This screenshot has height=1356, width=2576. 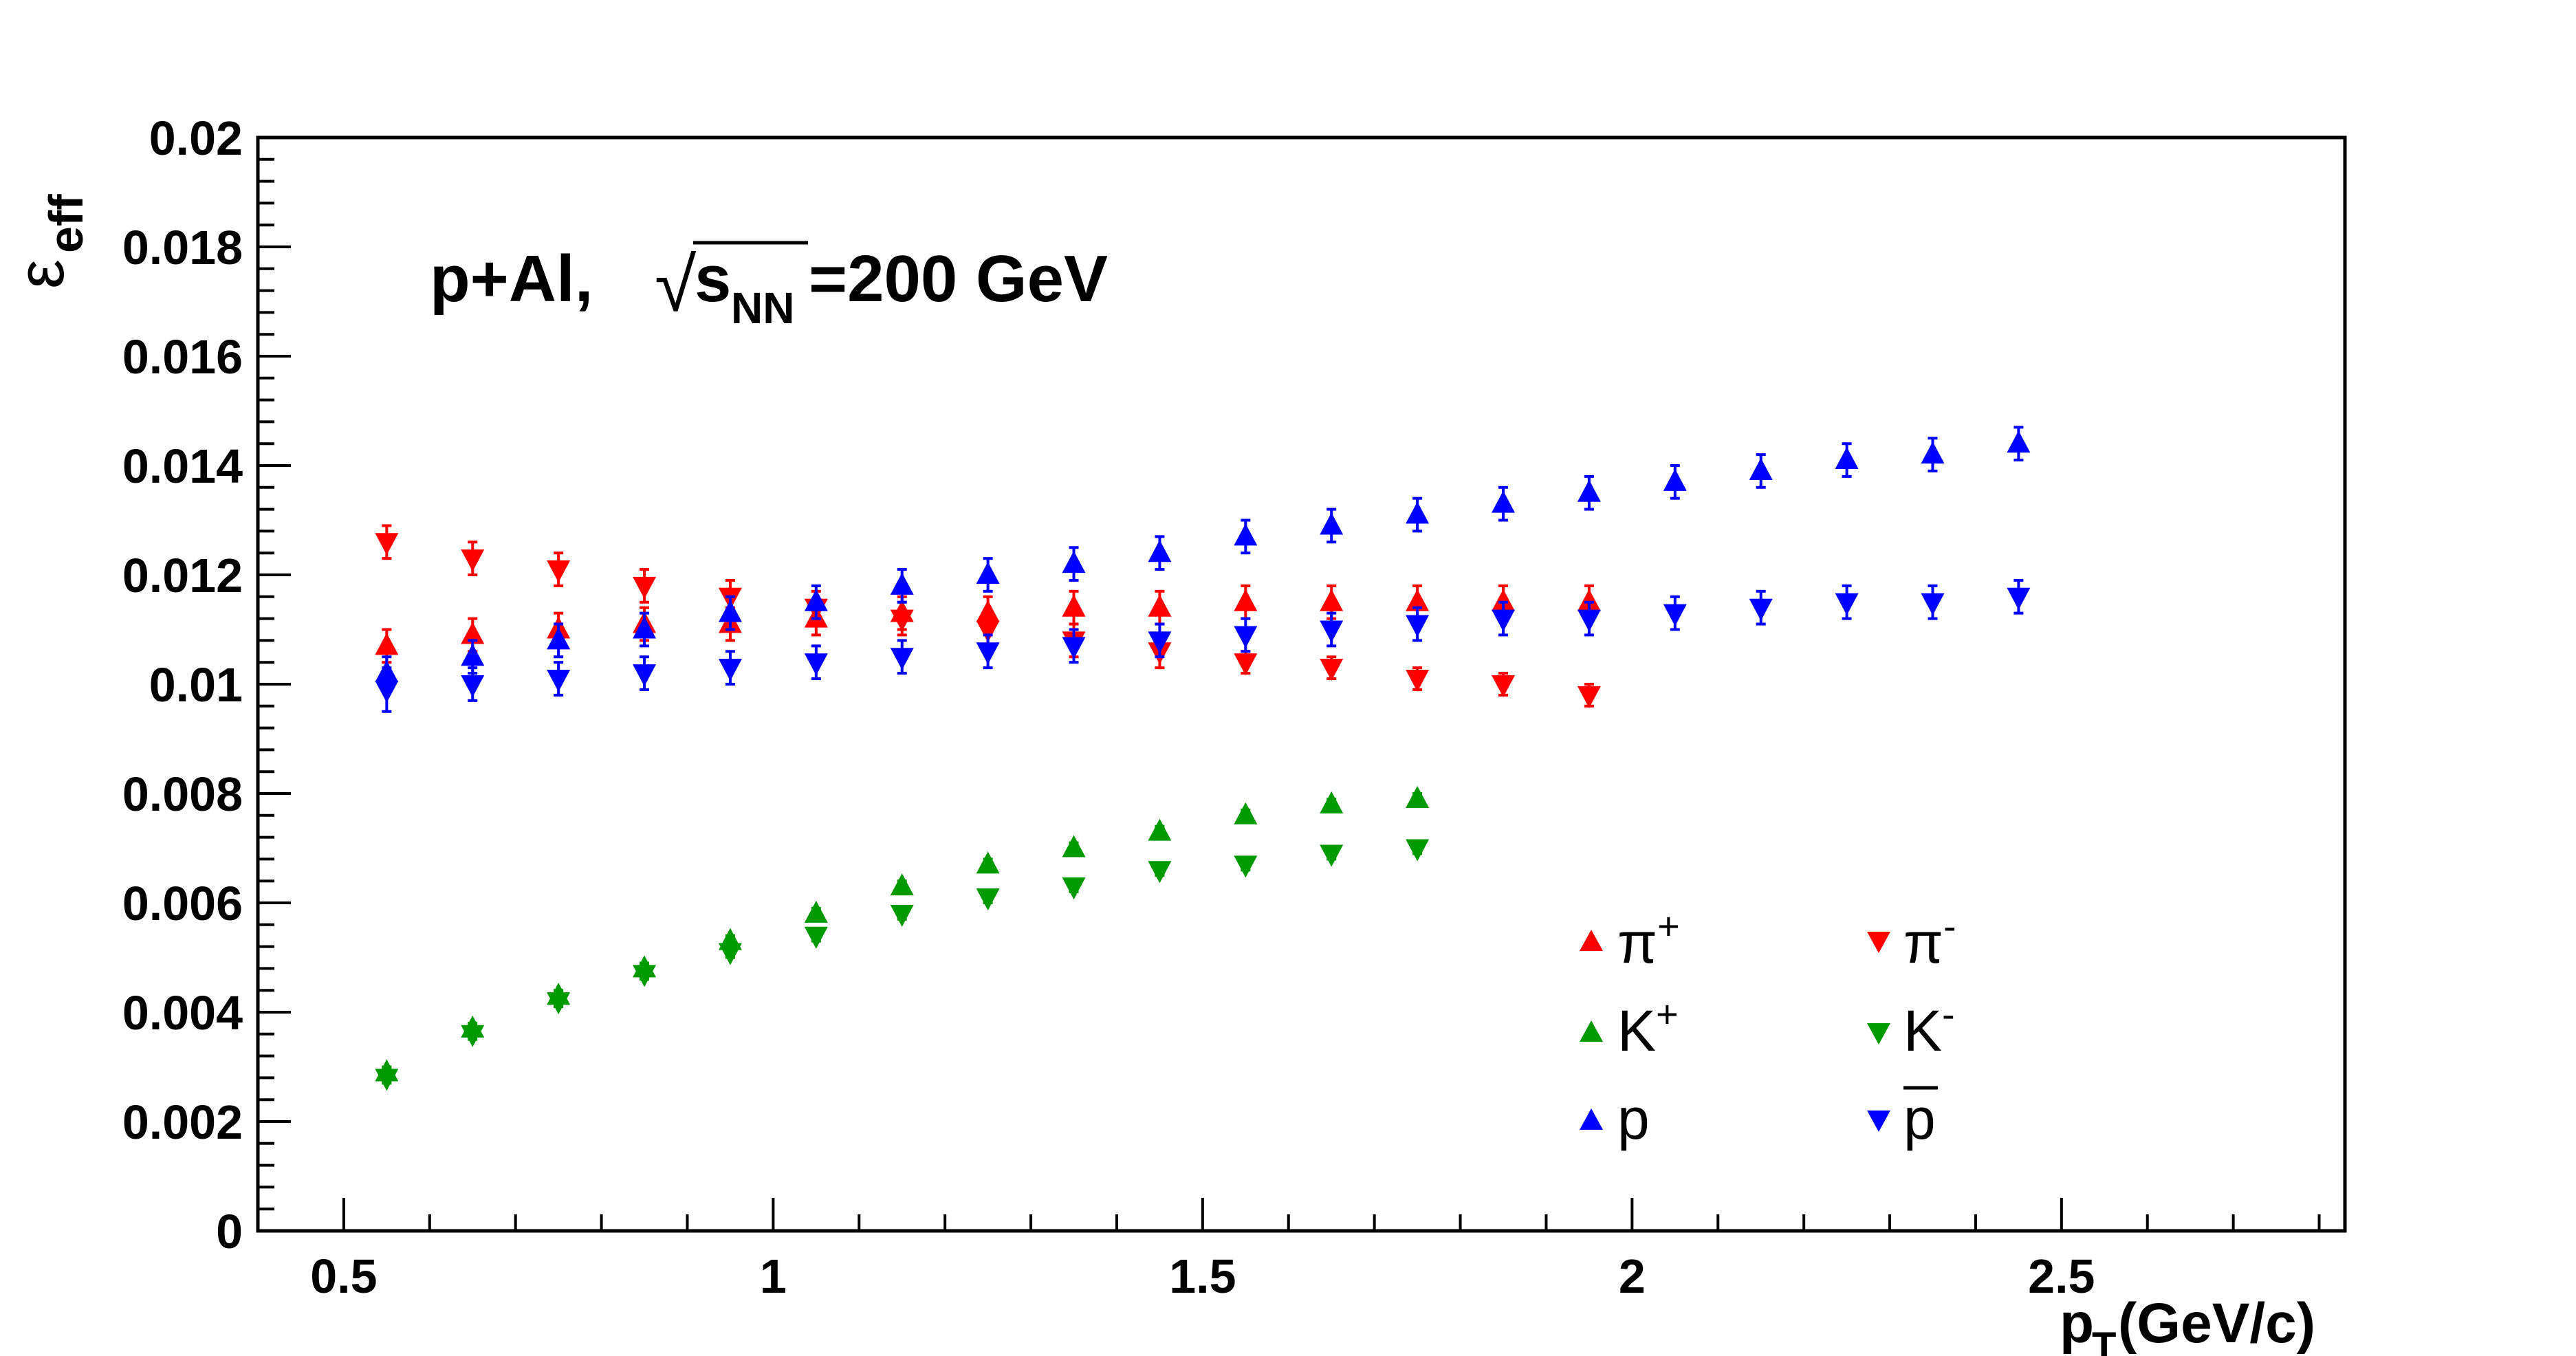 I want to click on x-tick-label: 2.5, so click(x=2061, y=1276).